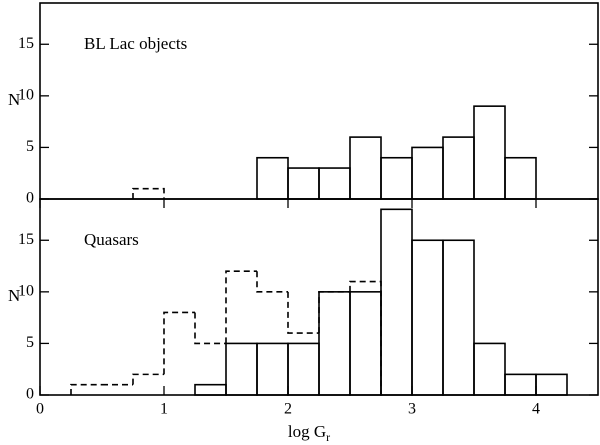  I want to click on x-tick-label: 0, so click(40, 409).